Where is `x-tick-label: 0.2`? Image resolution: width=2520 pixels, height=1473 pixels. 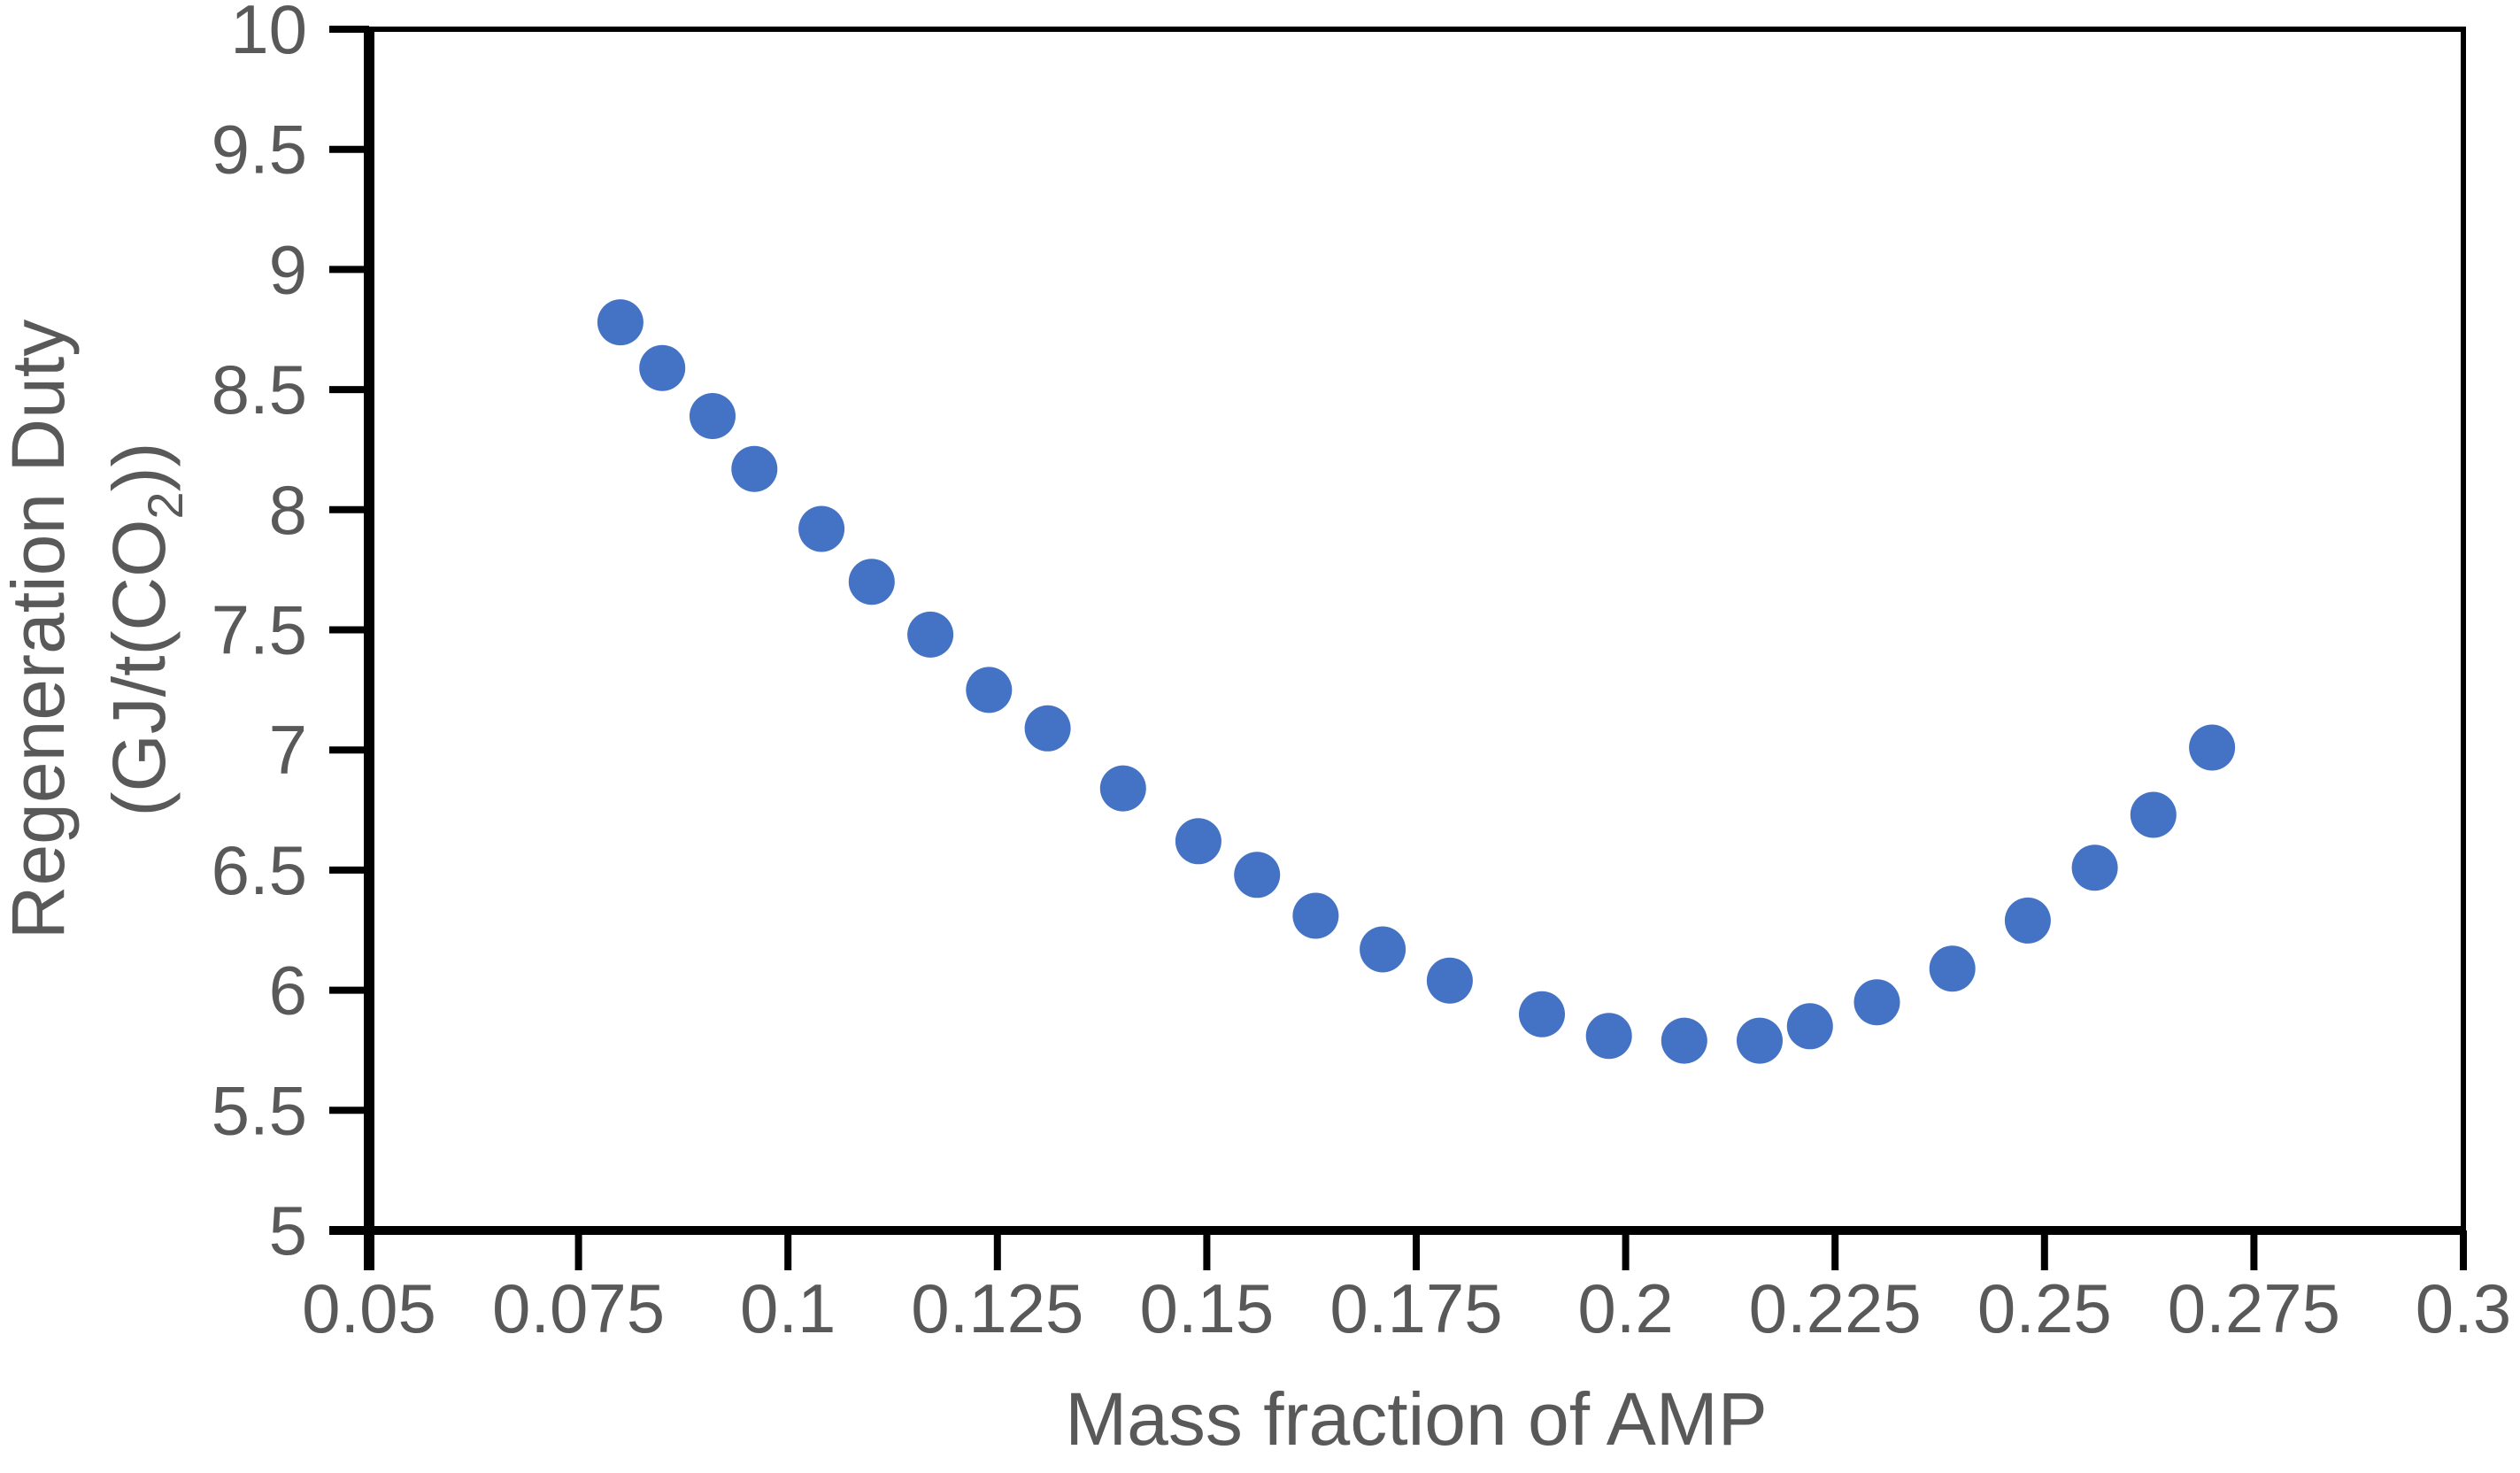 x-tick-label: 0.2 is located at coordinates (1625, 1308).